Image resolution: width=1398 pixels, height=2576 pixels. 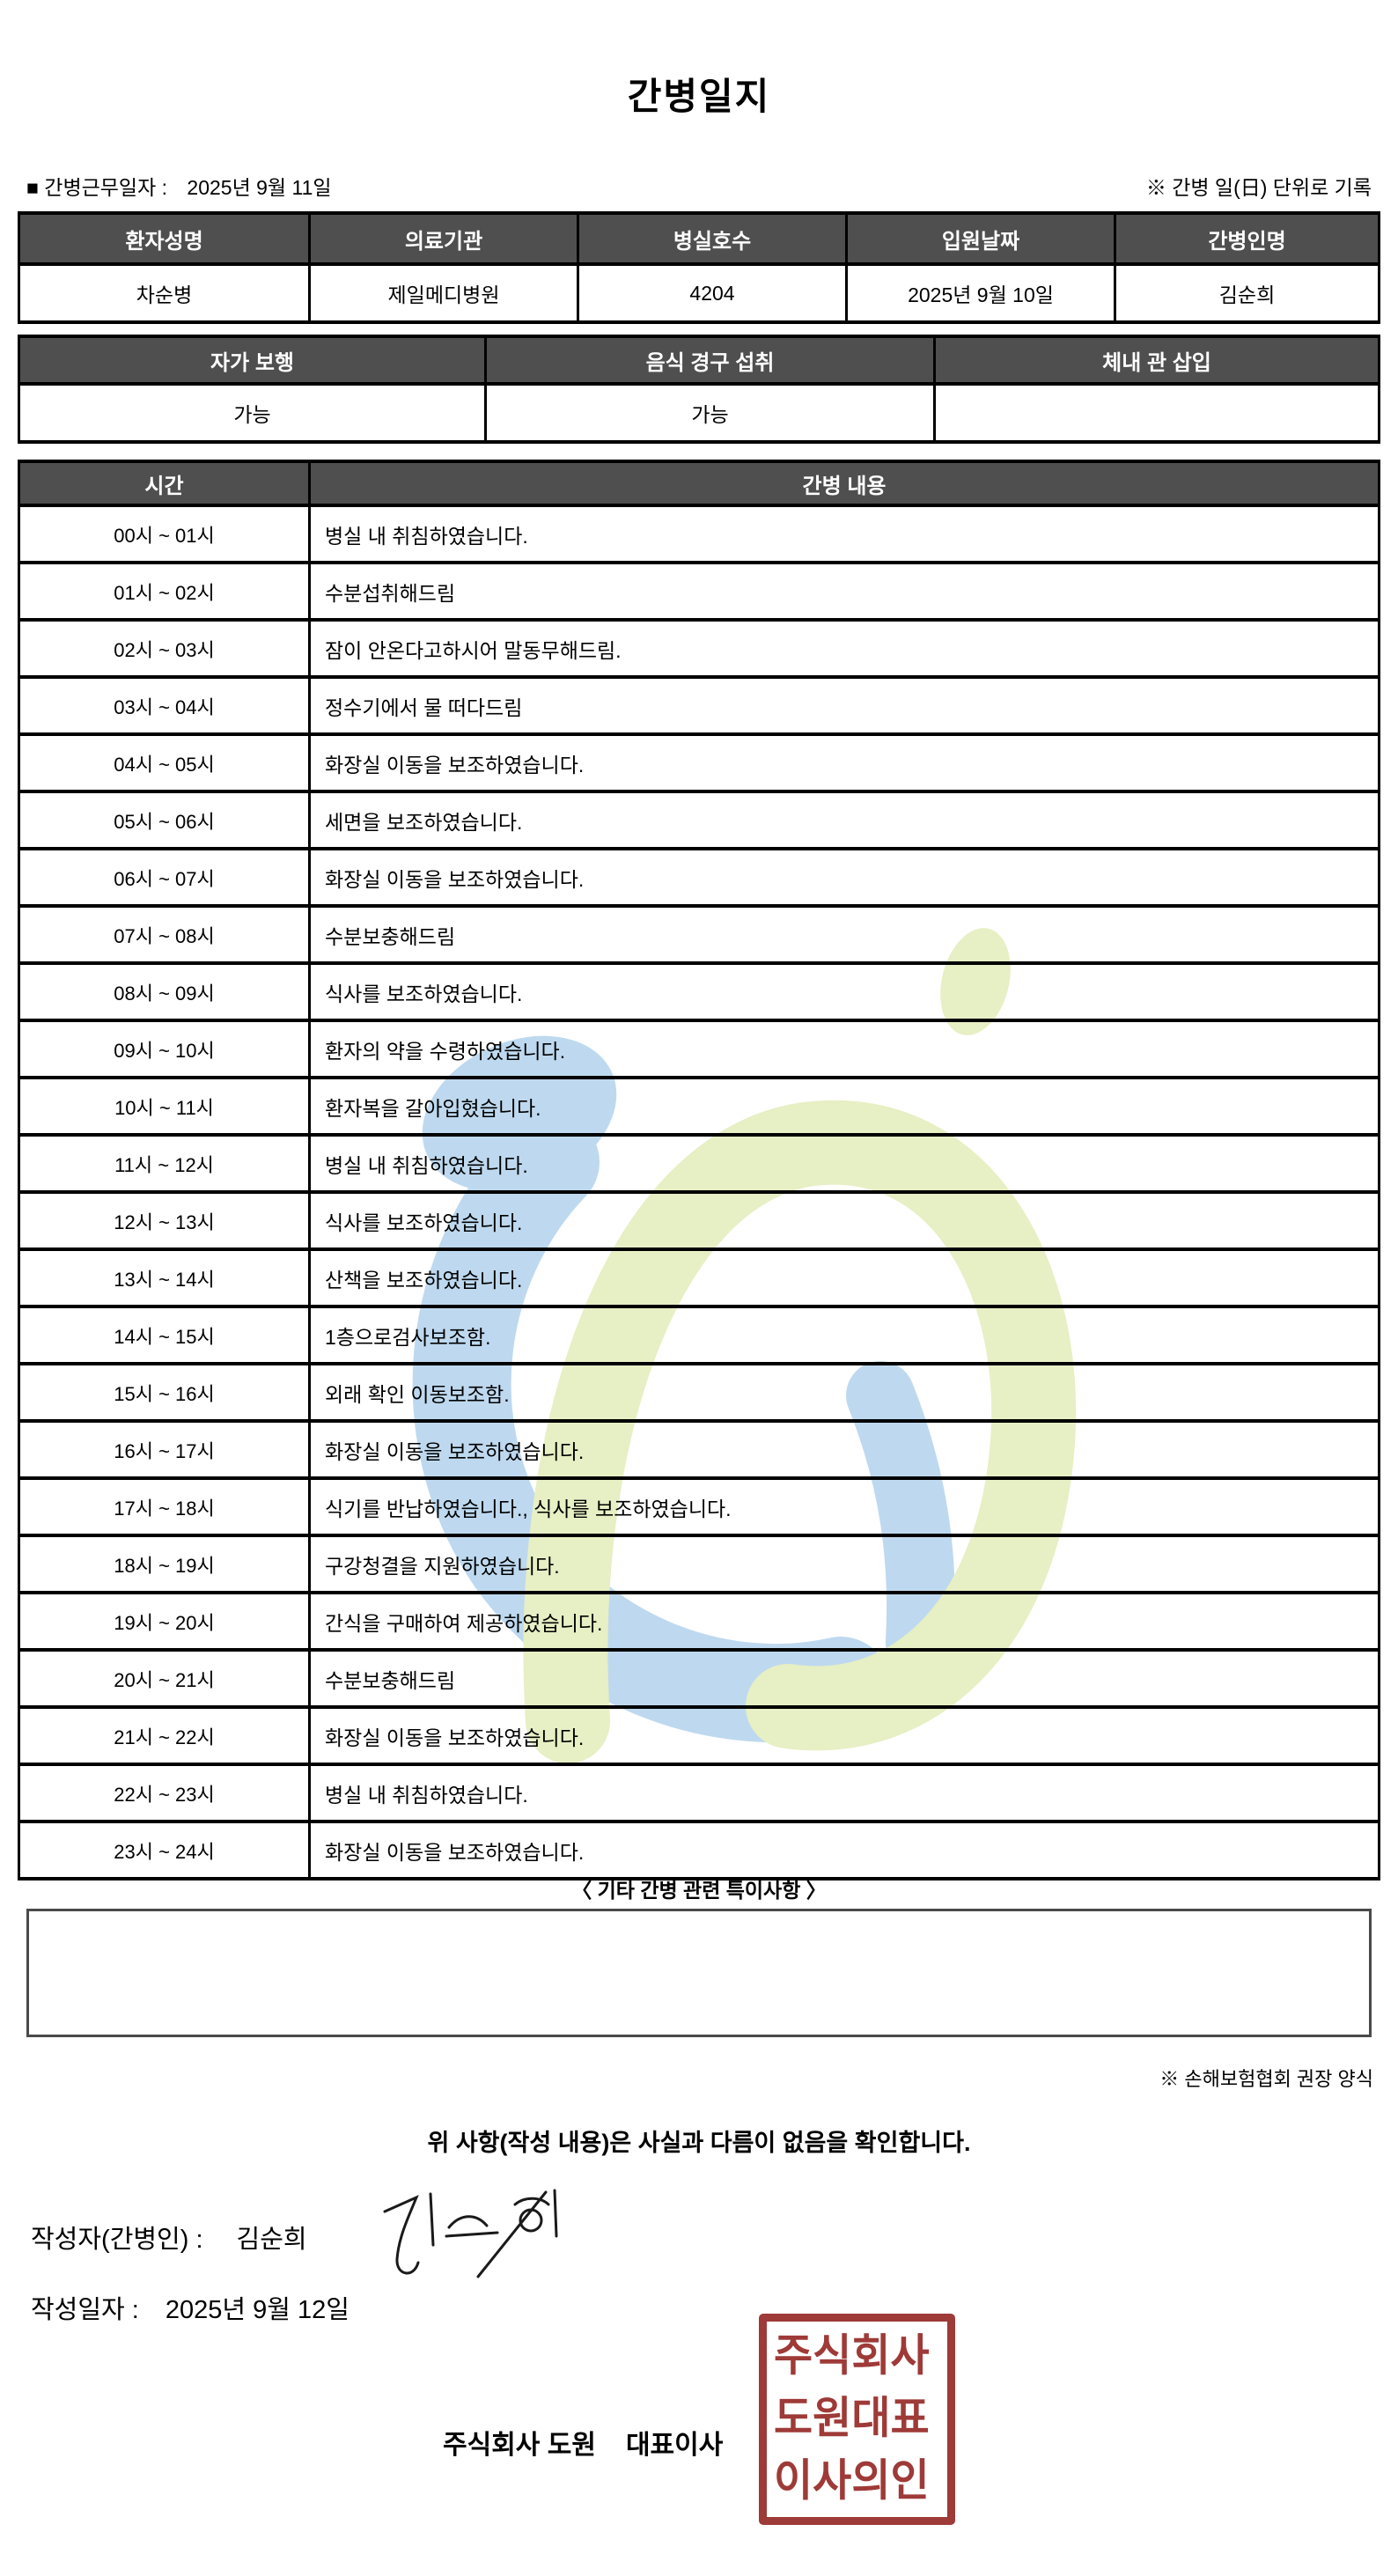 I want to click on patient-info-header-row: 환자성명 의료기관 병실호수 입원날짜 간병인명, so click(x=700, y=241).